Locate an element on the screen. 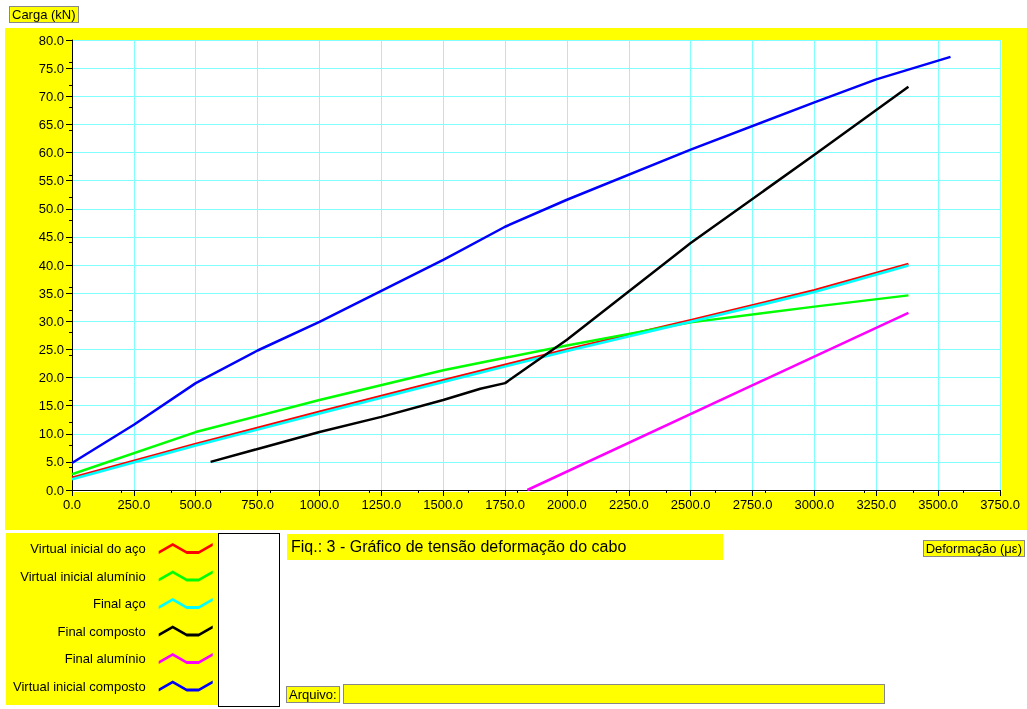  legend-label: Final aço is located at coordinates (119, 603).